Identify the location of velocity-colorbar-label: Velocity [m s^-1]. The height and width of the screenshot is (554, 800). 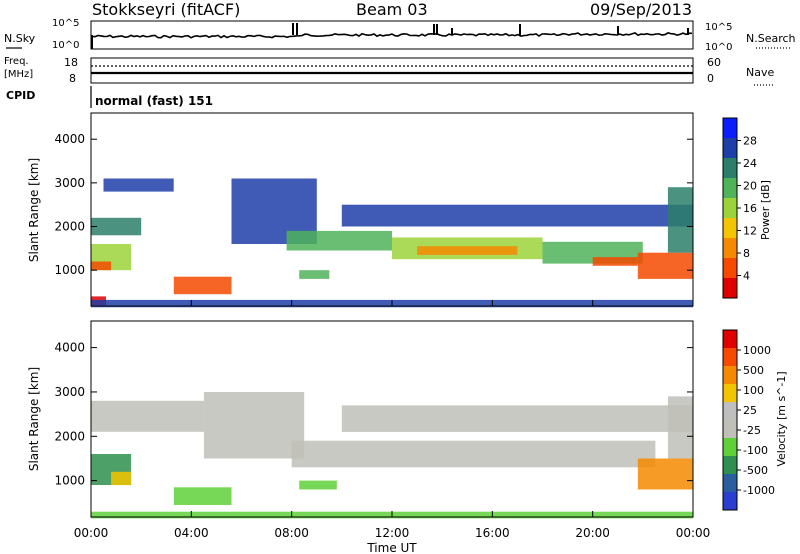
(781, 418).